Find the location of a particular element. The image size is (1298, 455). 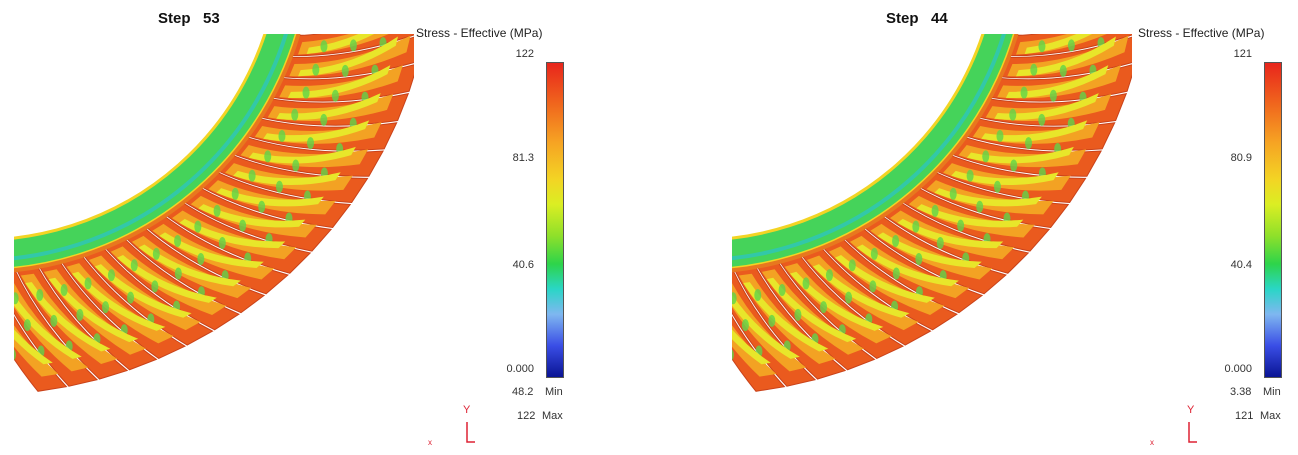

max-value: 122 is located at coordinates (526, 416).